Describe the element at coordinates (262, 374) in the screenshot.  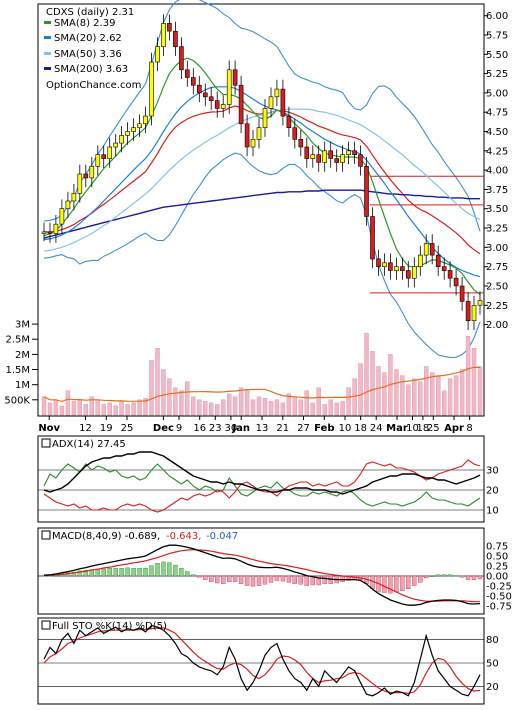
I see `volume-layer` at that location.